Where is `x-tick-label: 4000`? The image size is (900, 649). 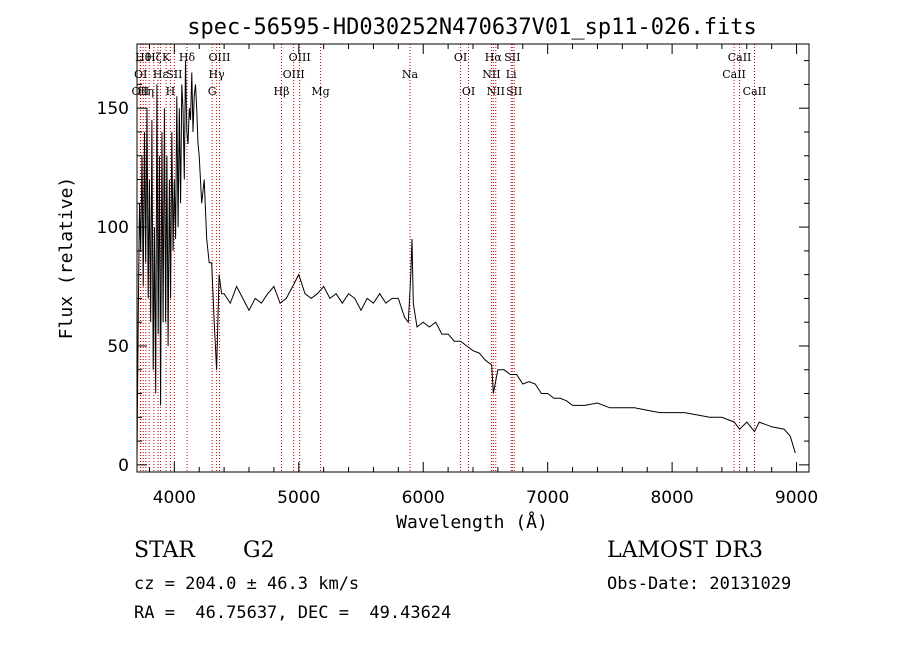
x-tick-label: 4000 is located at coordinates (174, 498).